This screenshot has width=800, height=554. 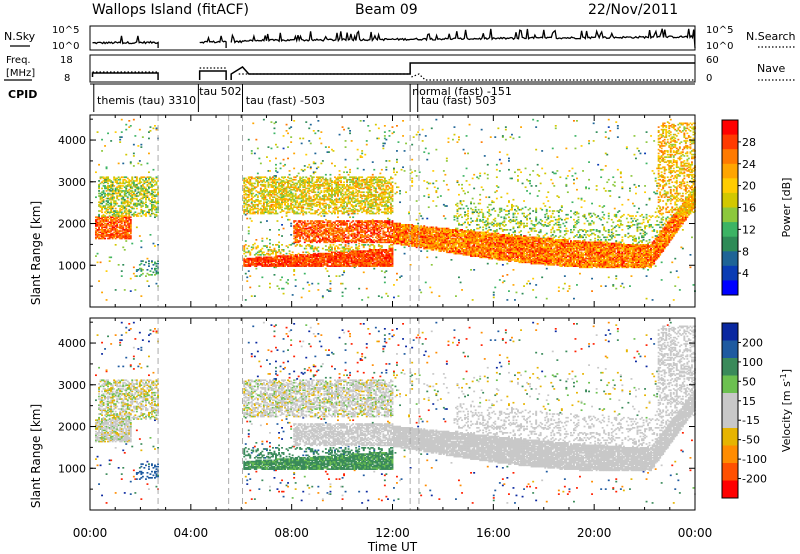 I want to click on x-tick-label-0: 00:00, so click(x=90, y=533).